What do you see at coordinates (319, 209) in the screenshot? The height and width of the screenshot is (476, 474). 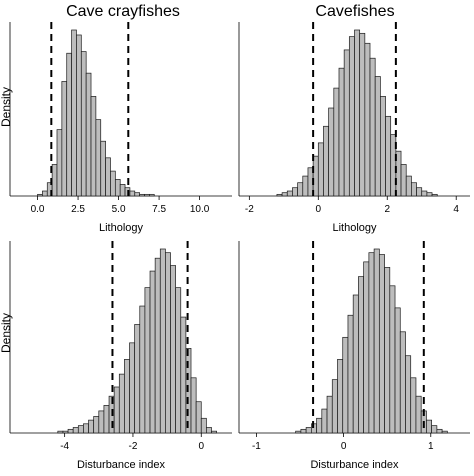 I see `panel-2-tick-label-0: 0` at bounding box center [319, 209].